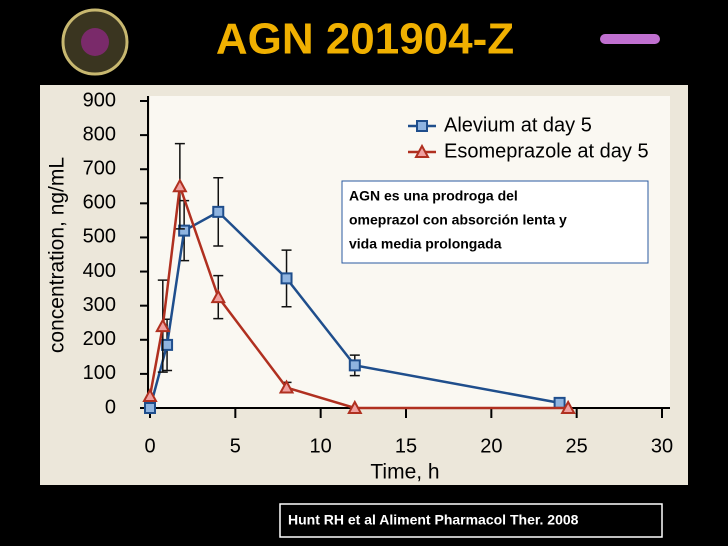  What do you see at coordinates (99, 373) in the screenshot?
I see `y-tick-label: 100` at bounding box center [99, 373].